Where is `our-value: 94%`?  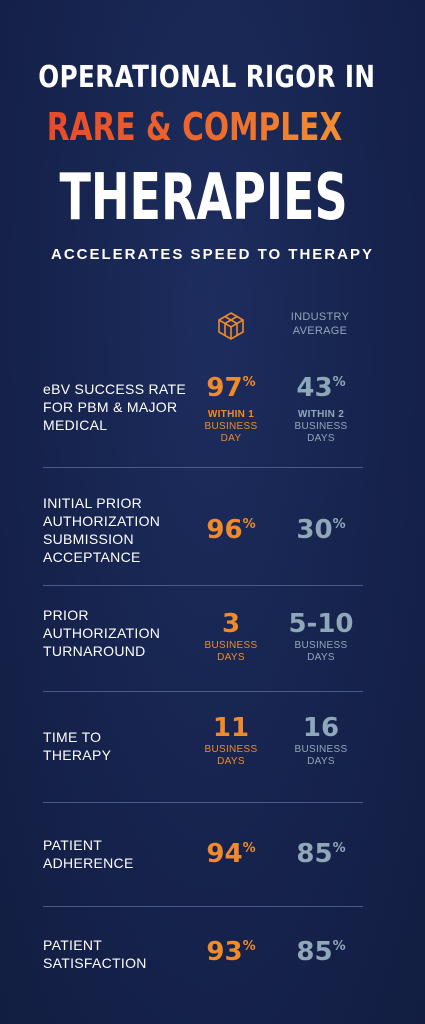 our-value: 94% is located at coordinates (231, 854).